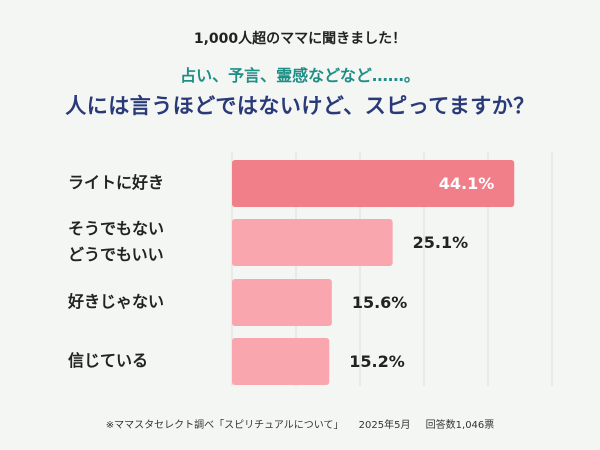 This screenshot has width=600, height=450. What do you see at coordinates (224, 425) in the screenshot?
I see `footer-source: ※ママスタセレクト調べ「スピリチュアルについて」` at bounding box center [224, 425].